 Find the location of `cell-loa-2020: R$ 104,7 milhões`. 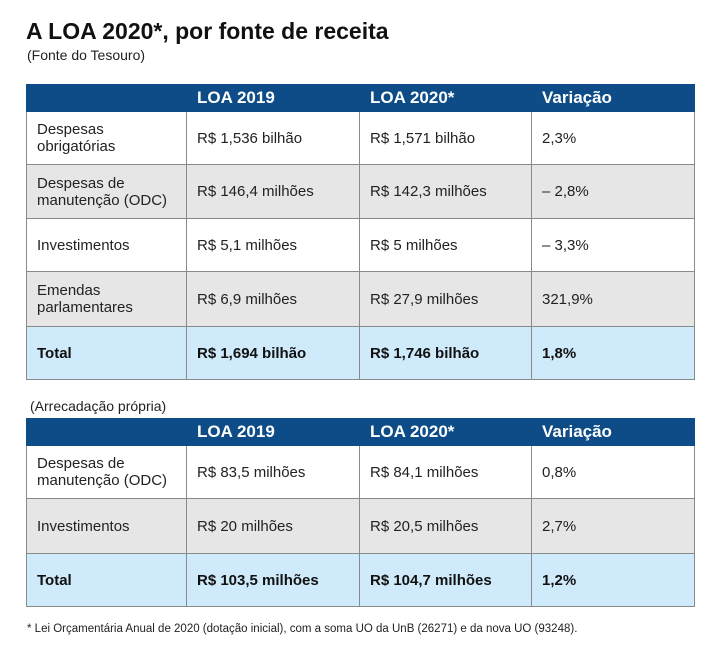

cell-loa-2020: R$ 104,7 milhões is located at coordinates (445, 580).